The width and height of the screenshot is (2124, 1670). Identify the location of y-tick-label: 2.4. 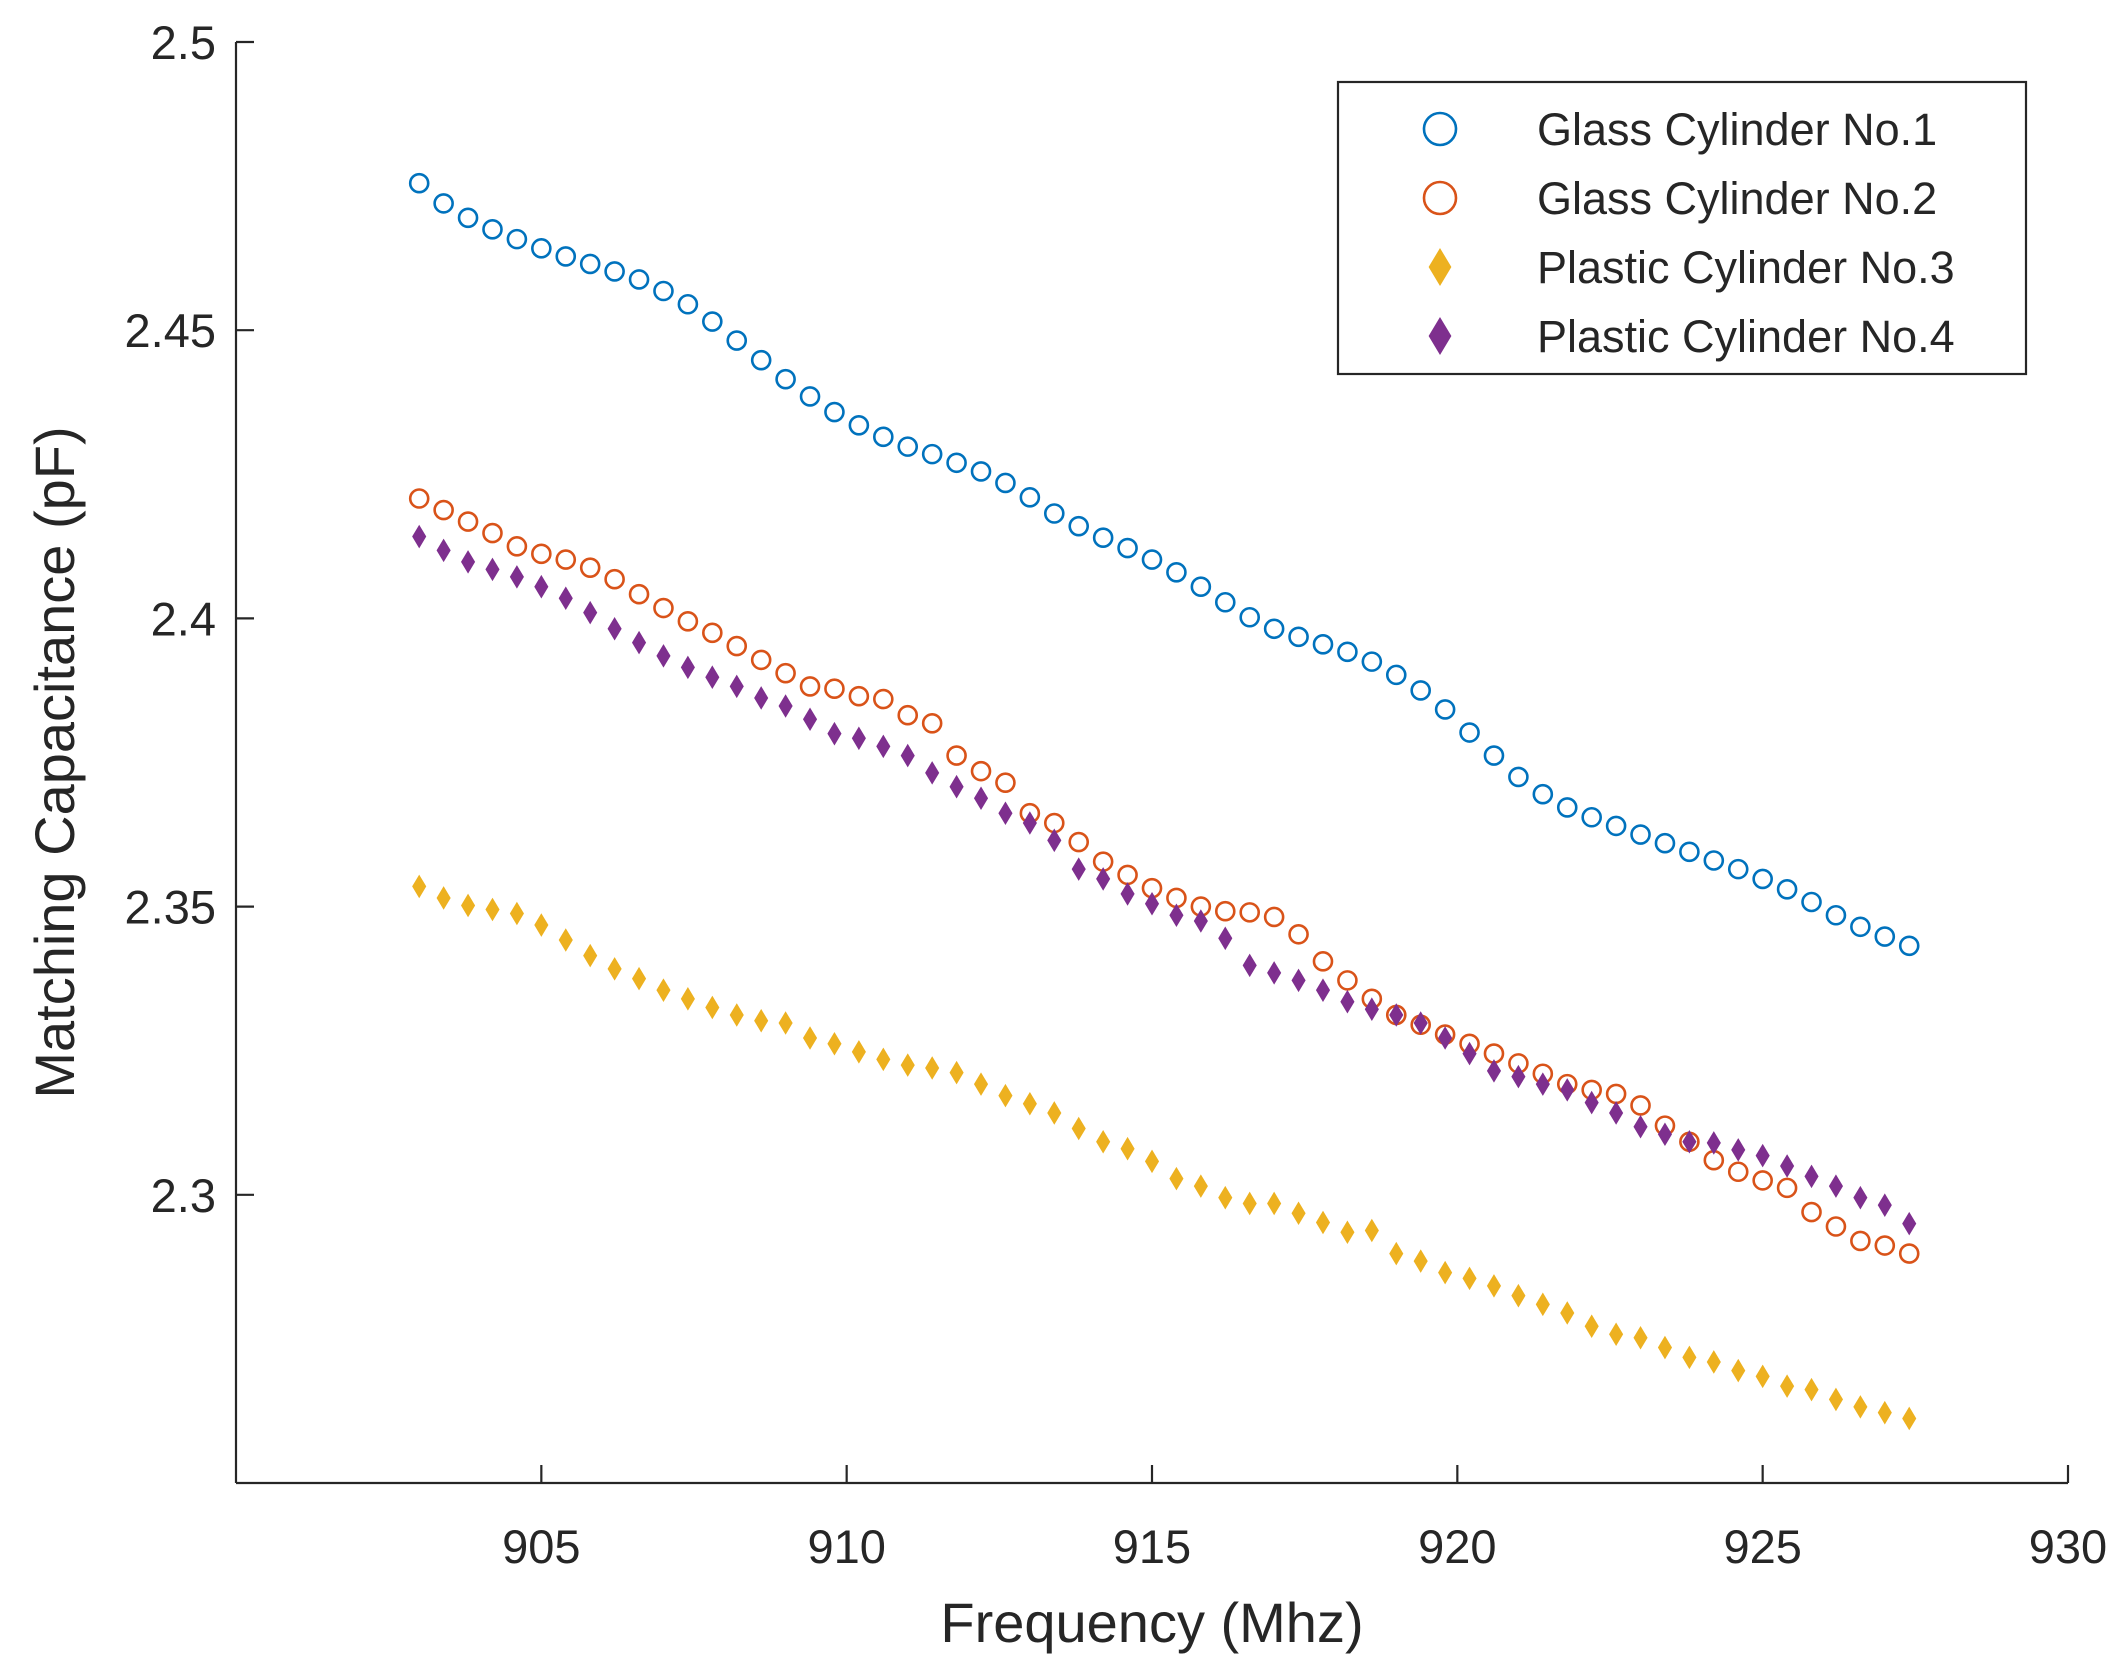
(183, 618).